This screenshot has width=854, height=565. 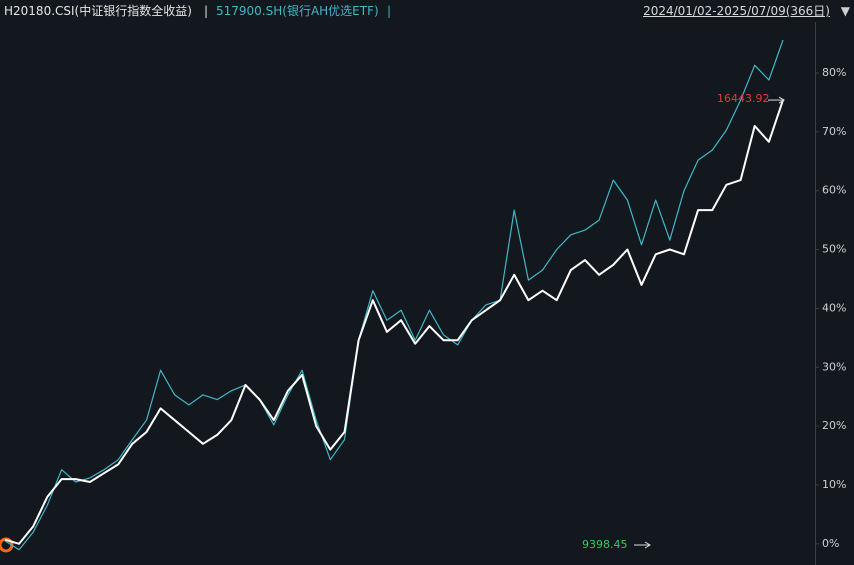 I want to click on y-tick-label: 40%, so click(x=834, y=307).